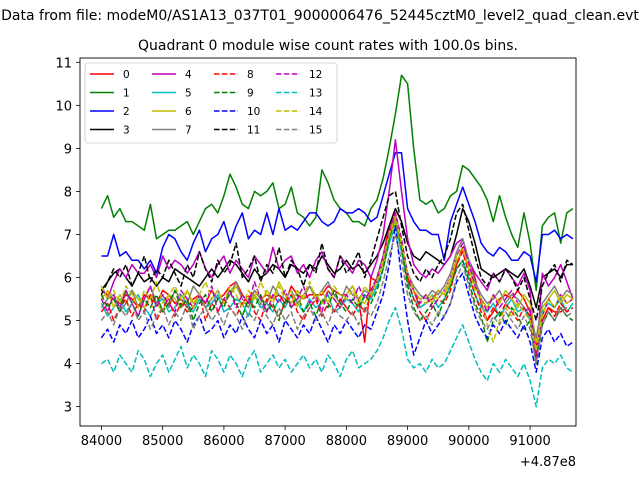 This screenshot has height=480, width=640. I want to click on legend-label-7: 7, so click(188, 131).